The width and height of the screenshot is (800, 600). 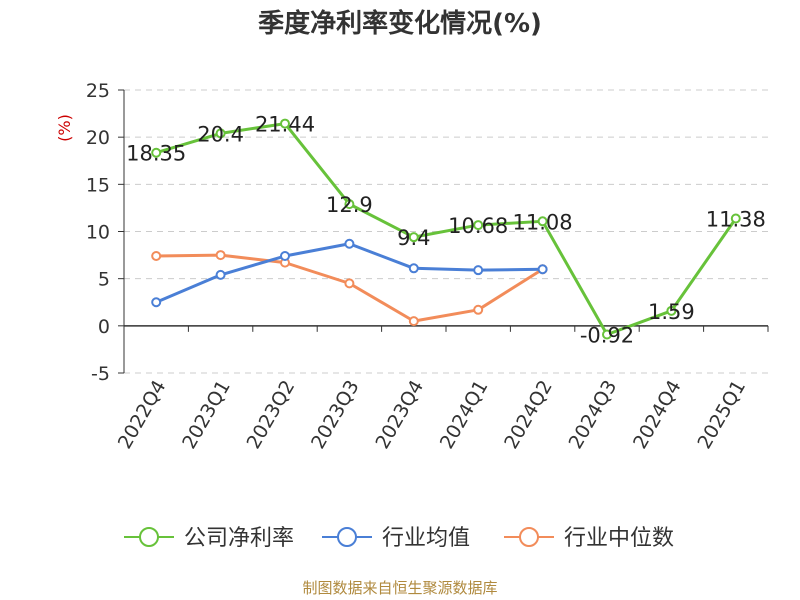 I want to click on data-label: -0.92, so click(x=607, y=336).